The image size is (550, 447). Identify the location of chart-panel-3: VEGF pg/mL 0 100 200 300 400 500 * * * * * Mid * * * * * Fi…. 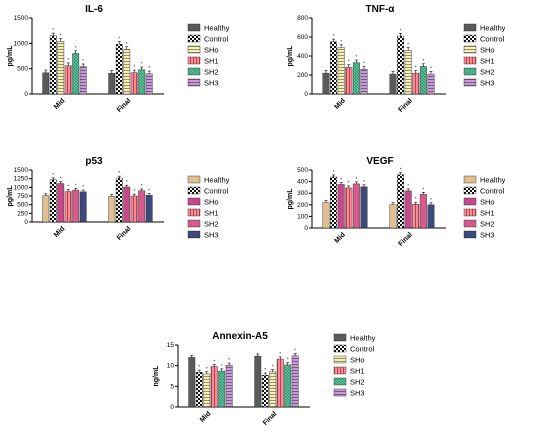
(396, 202).